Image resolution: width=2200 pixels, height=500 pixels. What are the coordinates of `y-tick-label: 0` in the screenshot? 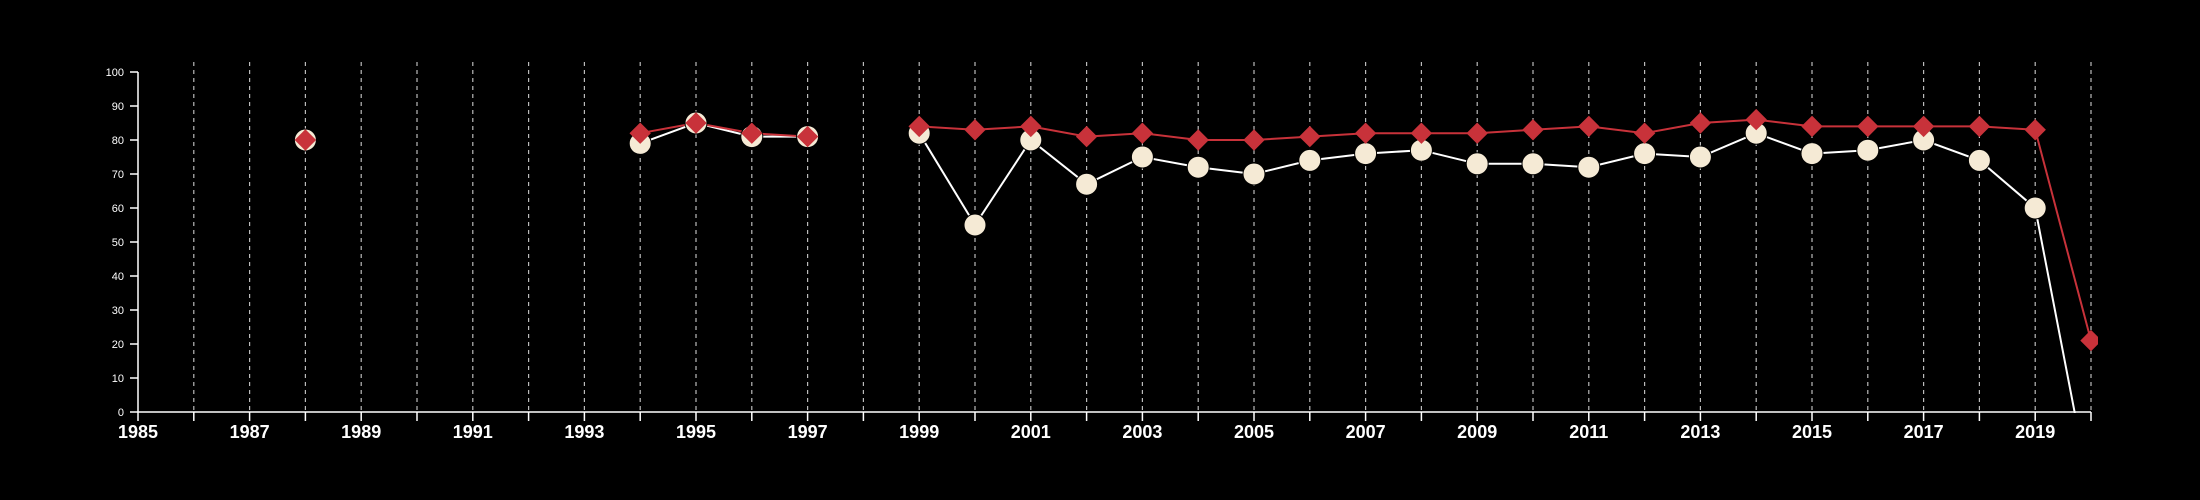 It's located at (121, 413).